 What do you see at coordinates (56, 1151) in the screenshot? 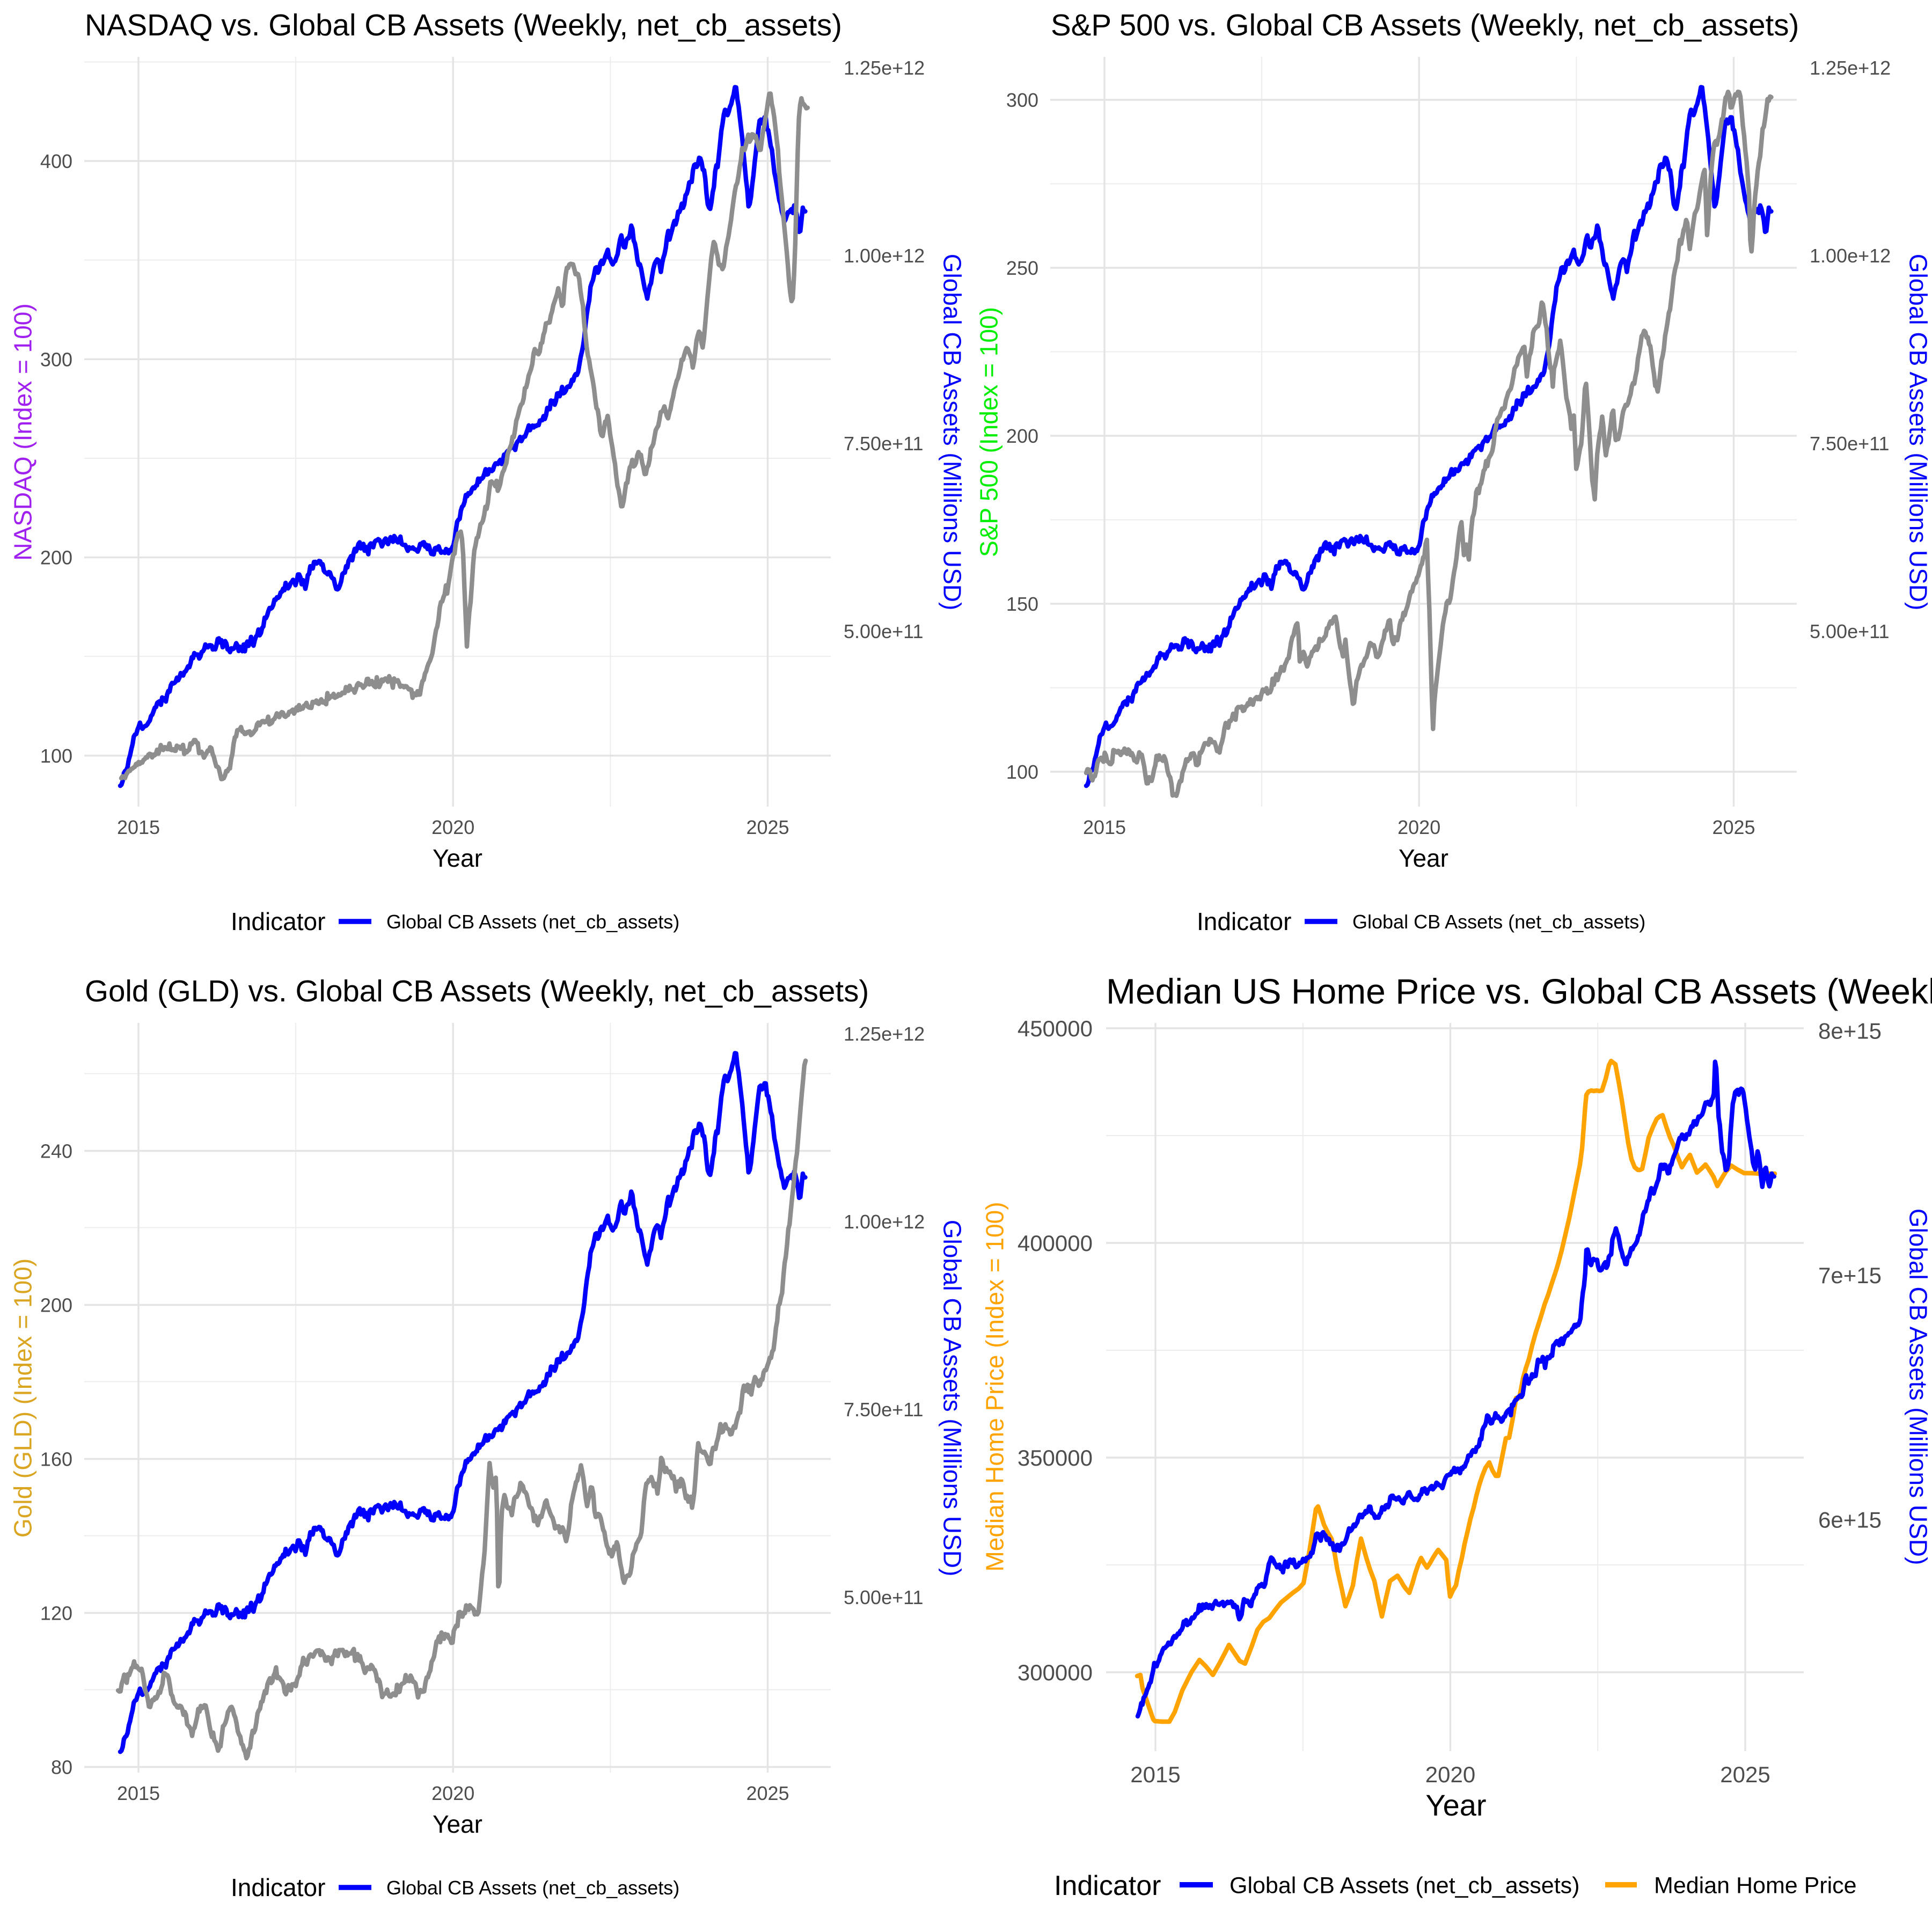
I see `svg-text: 240` at bounding box center [56, 1151].